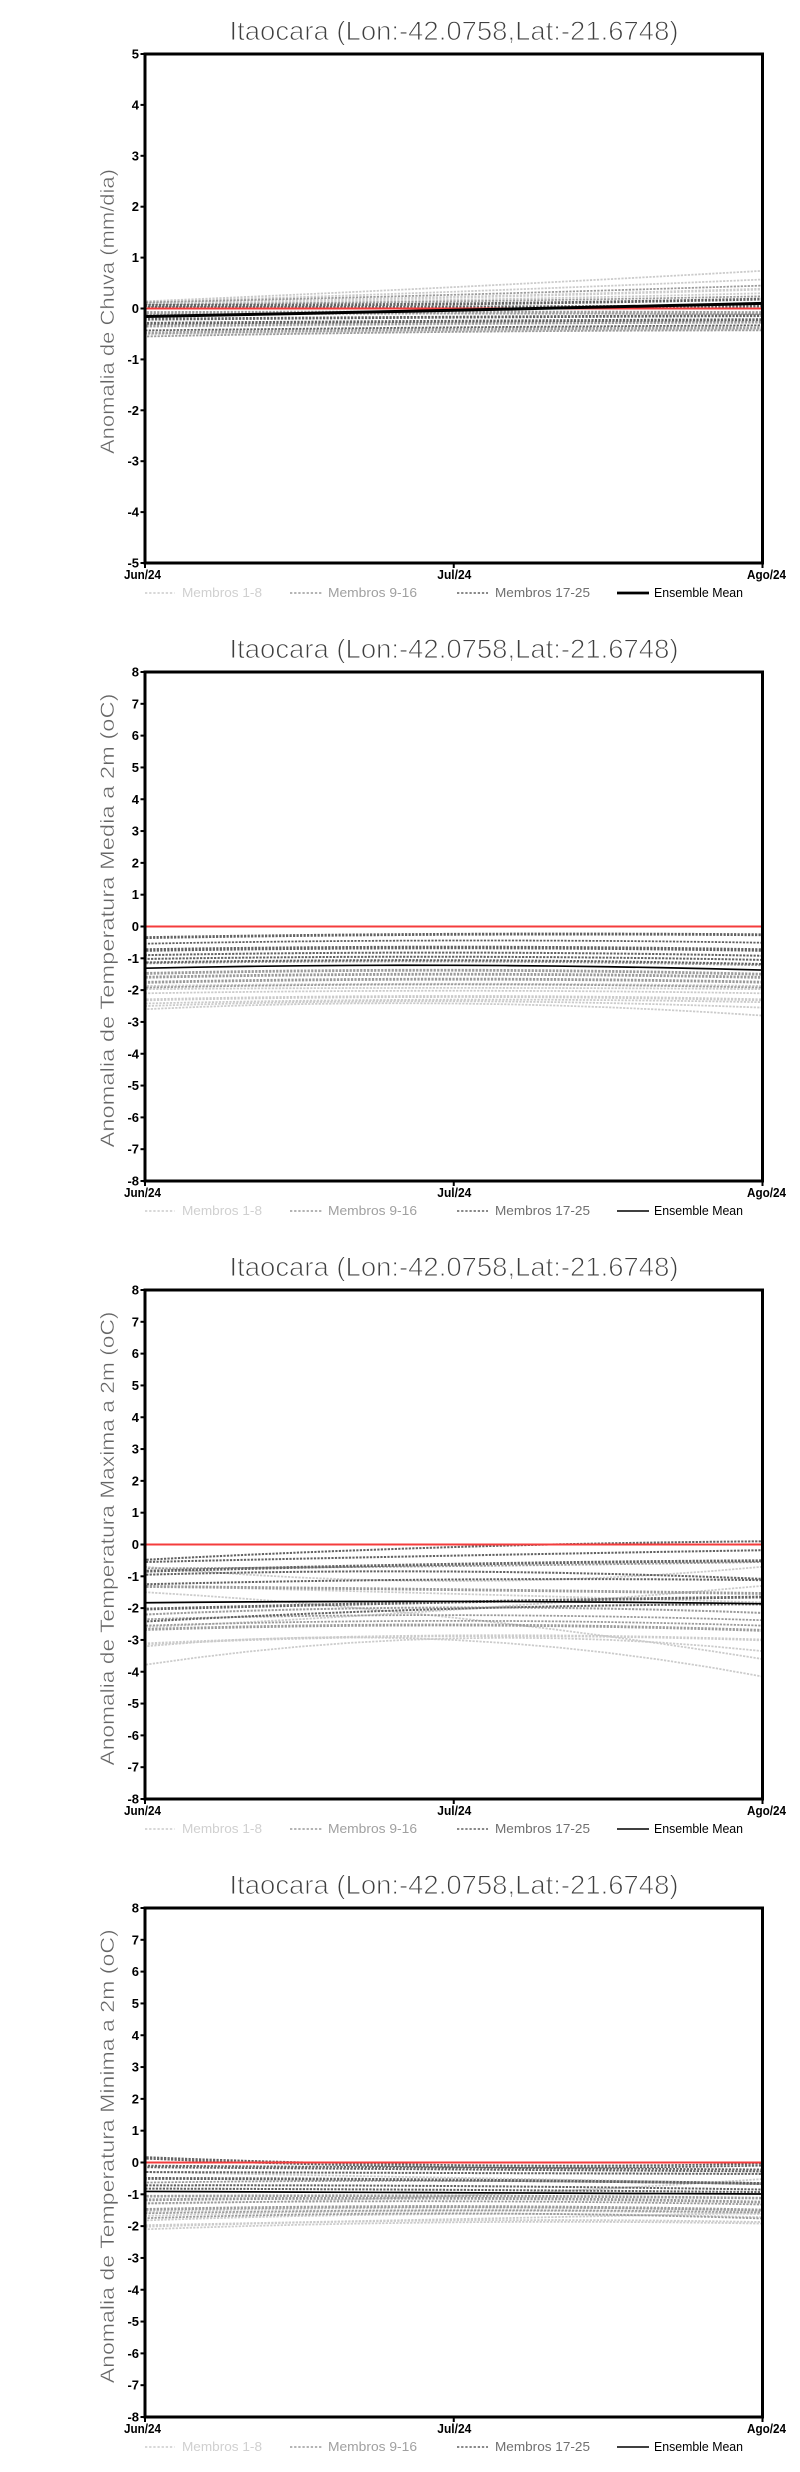  I want to click on svg-text:Anomalia de Temperatura Maxima: Anomalia de Temperatura Maxima a 2m (oC), so click(108, 1539).